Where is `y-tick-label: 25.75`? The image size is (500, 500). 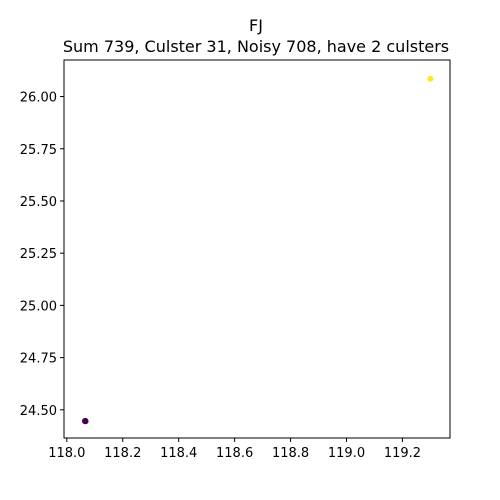 y-tick-label: 25.75 is located at coordinates (38, 150).